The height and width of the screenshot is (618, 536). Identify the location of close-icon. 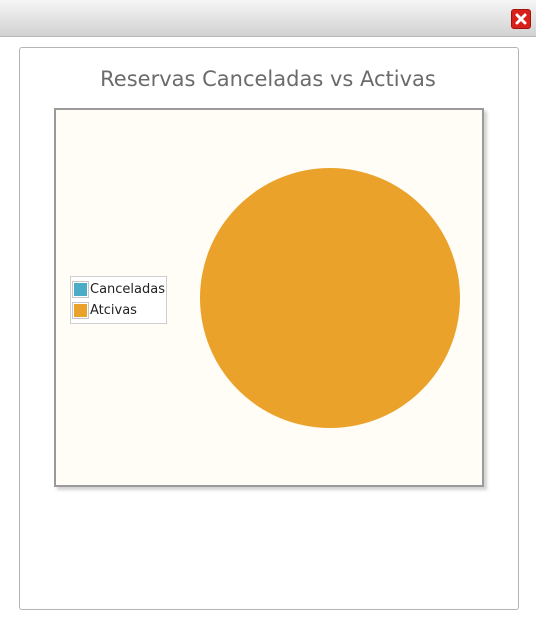
(521, 19).